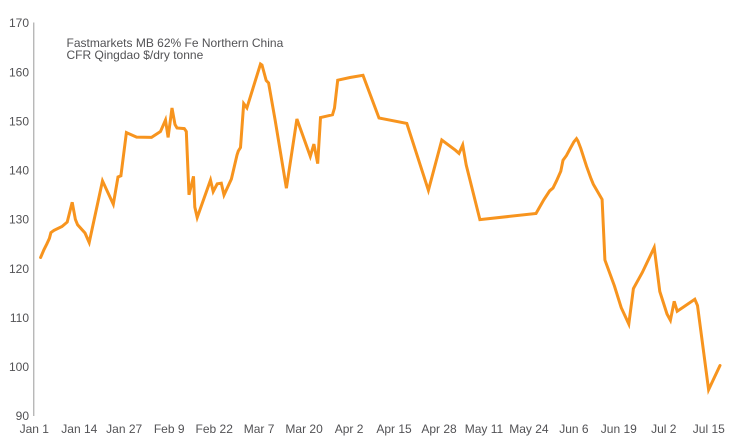  What do you see at coordinates (175, 43) in the screenshot?
I see `svg-text:Fastmarkets MB 62% Fe Northern: Fastmarkets MB 62% Fe Northern China` at bounding box center [175, 43].